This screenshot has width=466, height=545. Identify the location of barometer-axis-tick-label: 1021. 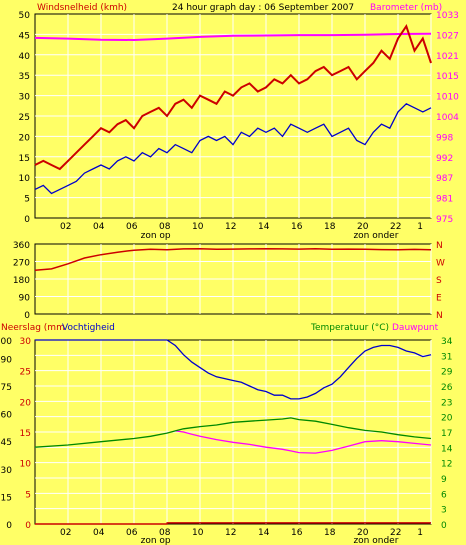
(447, 57).